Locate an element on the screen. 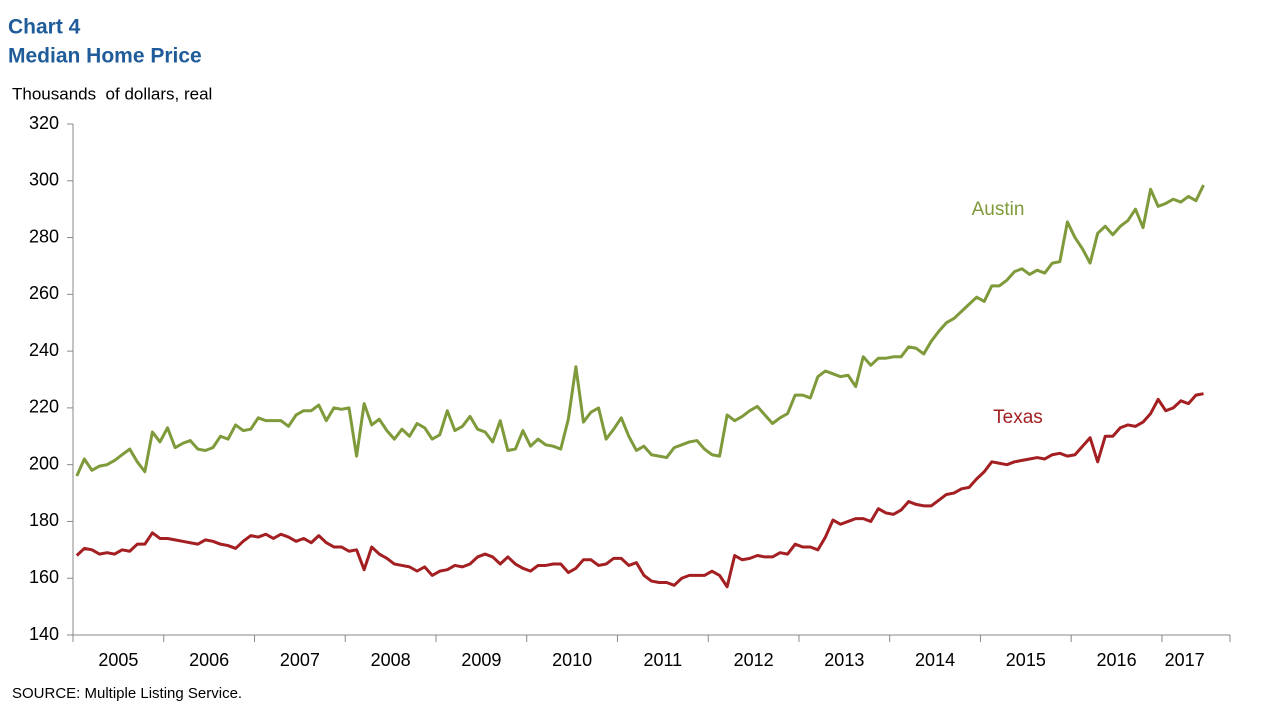 This screenshot has height=727, width=1278. x-tick-label: 2016 is located at coordinates (1117, 660).